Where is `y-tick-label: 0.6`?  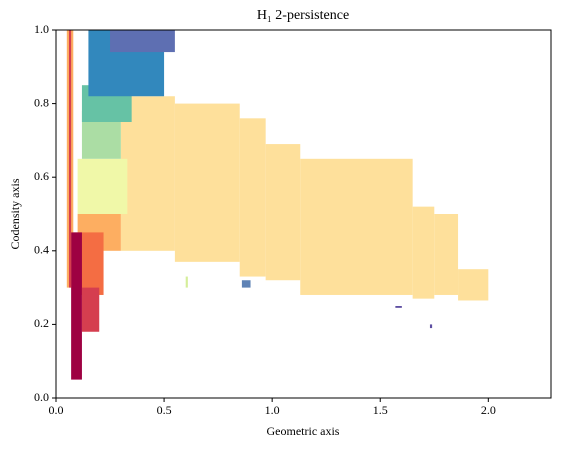 y-tick-label: 0.6 is located at coordinates (41, 176).